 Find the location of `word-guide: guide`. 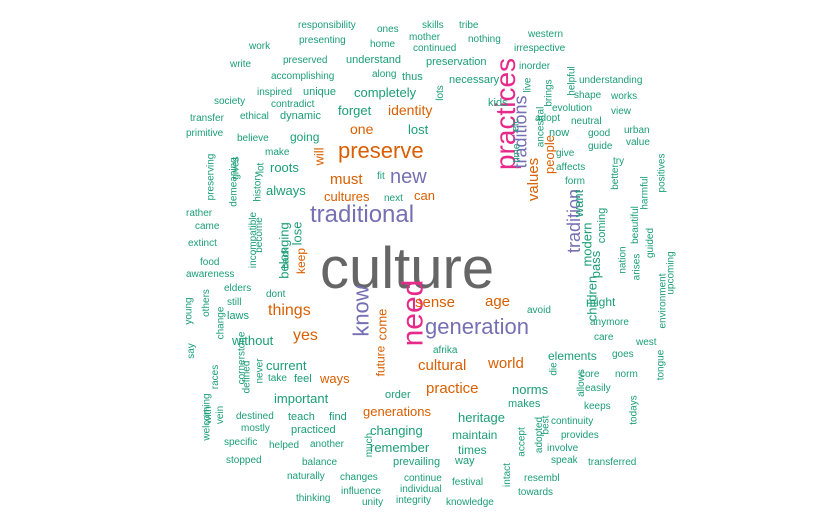

word-guide: guide is located at coordinates (600, 146).